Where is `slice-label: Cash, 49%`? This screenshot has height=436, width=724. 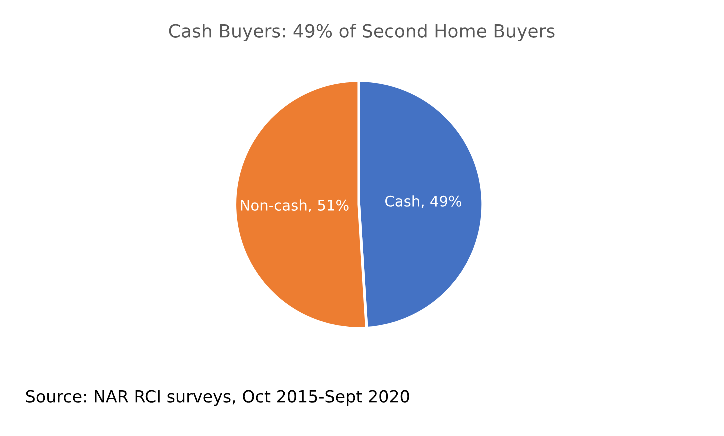 slice-label: Cash, 49% is located at coordinates (424, 202).